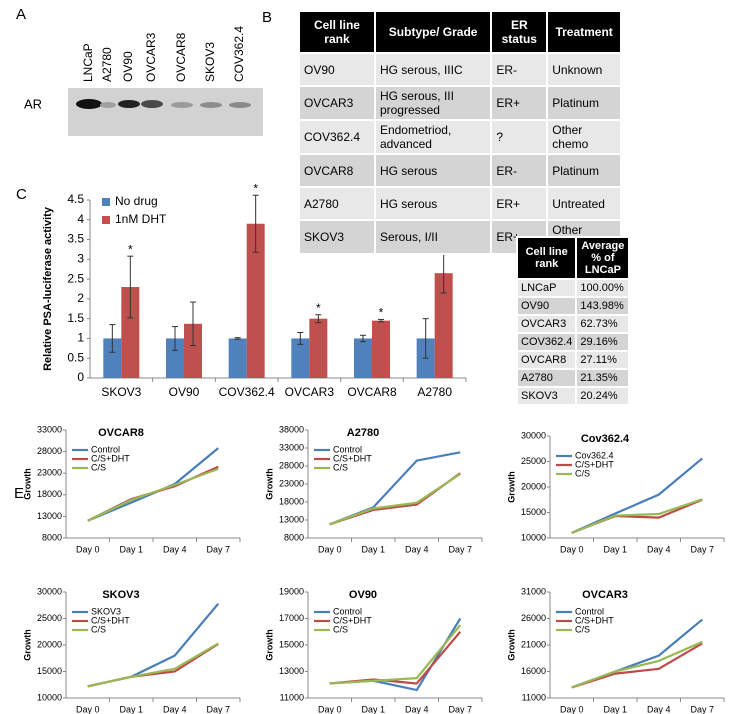 The width and height of the screenshot is (735, 714). Describe the element at coordinates (533, 671) in the screenshot. I see `y-tick-label: 16000` at that location.